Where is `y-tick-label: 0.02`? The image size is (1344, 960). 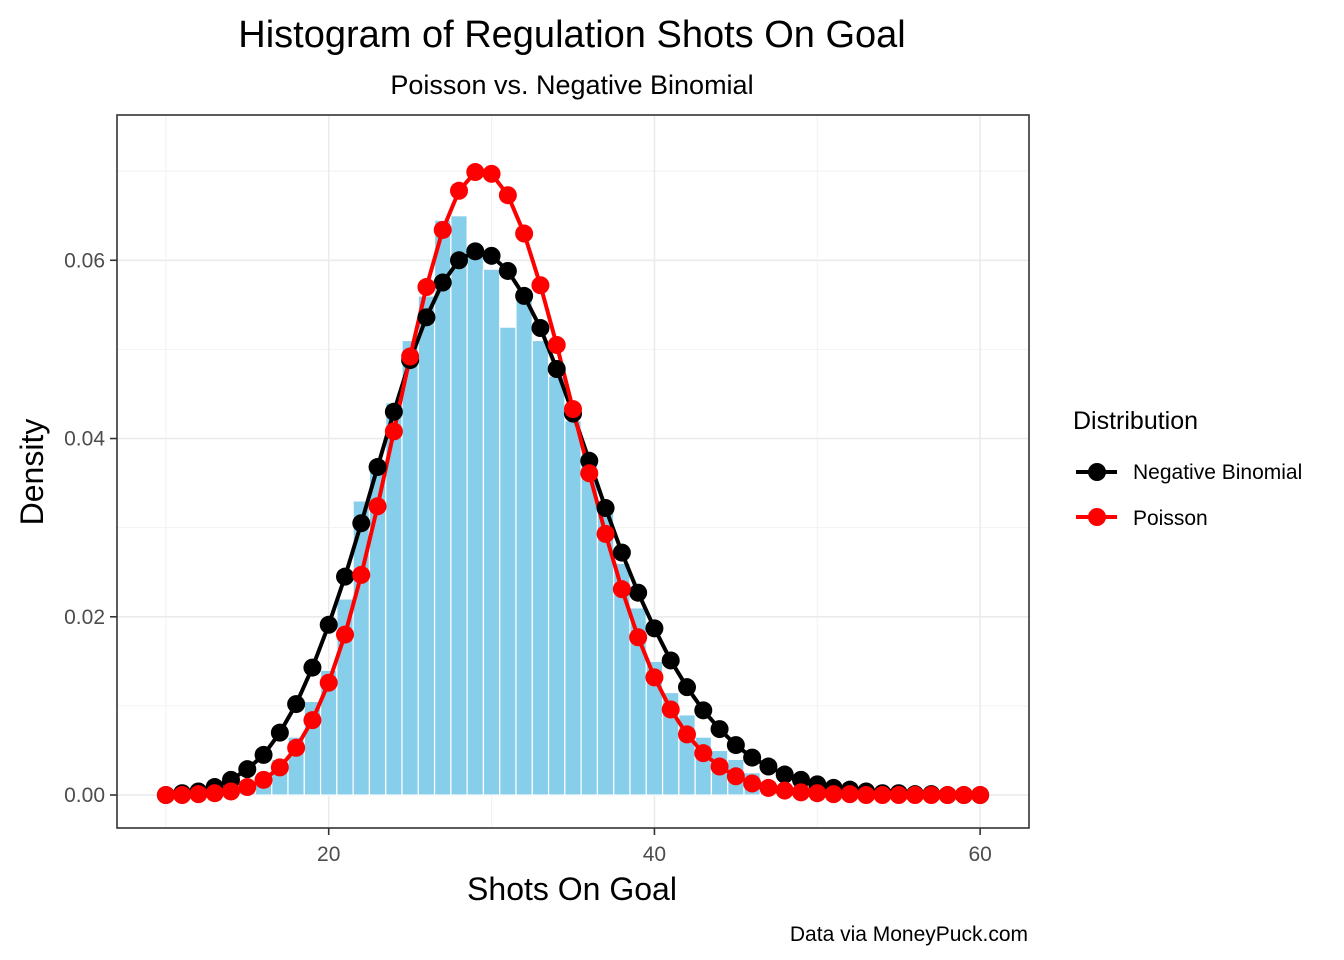
y-tick-label: 0.02 is located at coordinates (84, 617).